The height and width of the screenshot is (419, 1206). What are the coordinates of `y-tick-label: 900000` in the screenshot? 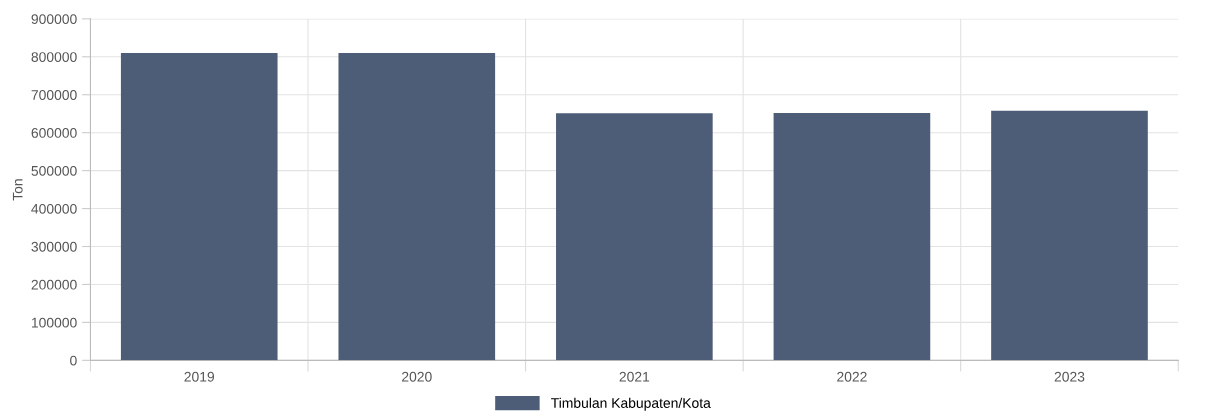 It's located at (54, 19).